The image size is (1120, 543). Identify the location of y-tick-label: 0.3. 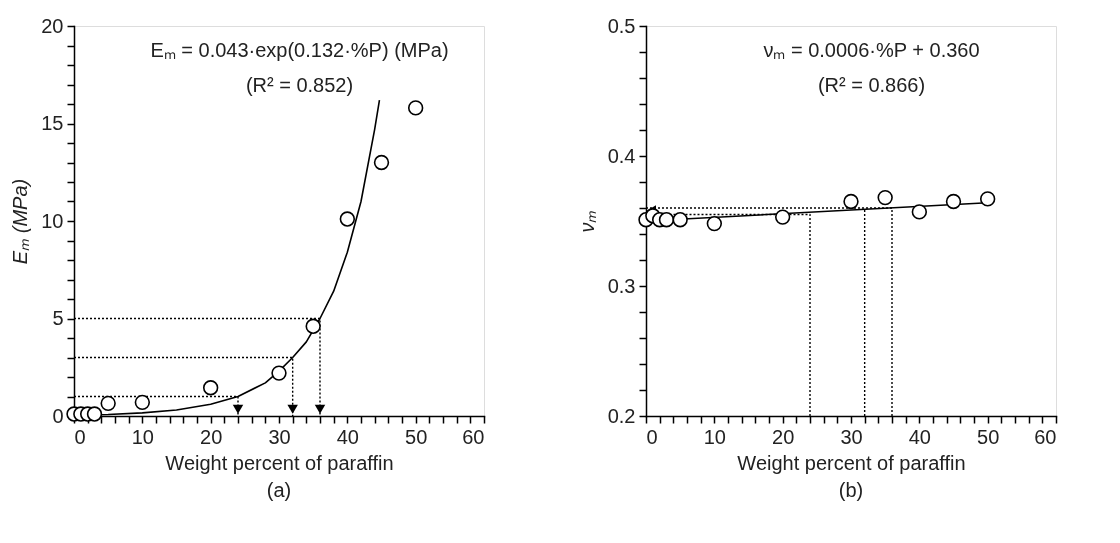
(621, 285).